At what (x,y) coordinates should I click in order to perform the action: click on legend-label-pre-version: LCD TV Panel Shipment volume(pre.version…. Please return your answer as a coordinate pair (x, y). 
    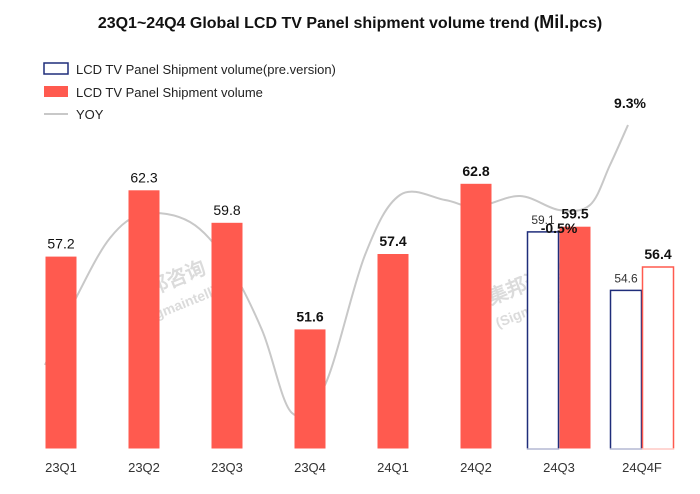
    Looking at the image, I should click on (206, 69).